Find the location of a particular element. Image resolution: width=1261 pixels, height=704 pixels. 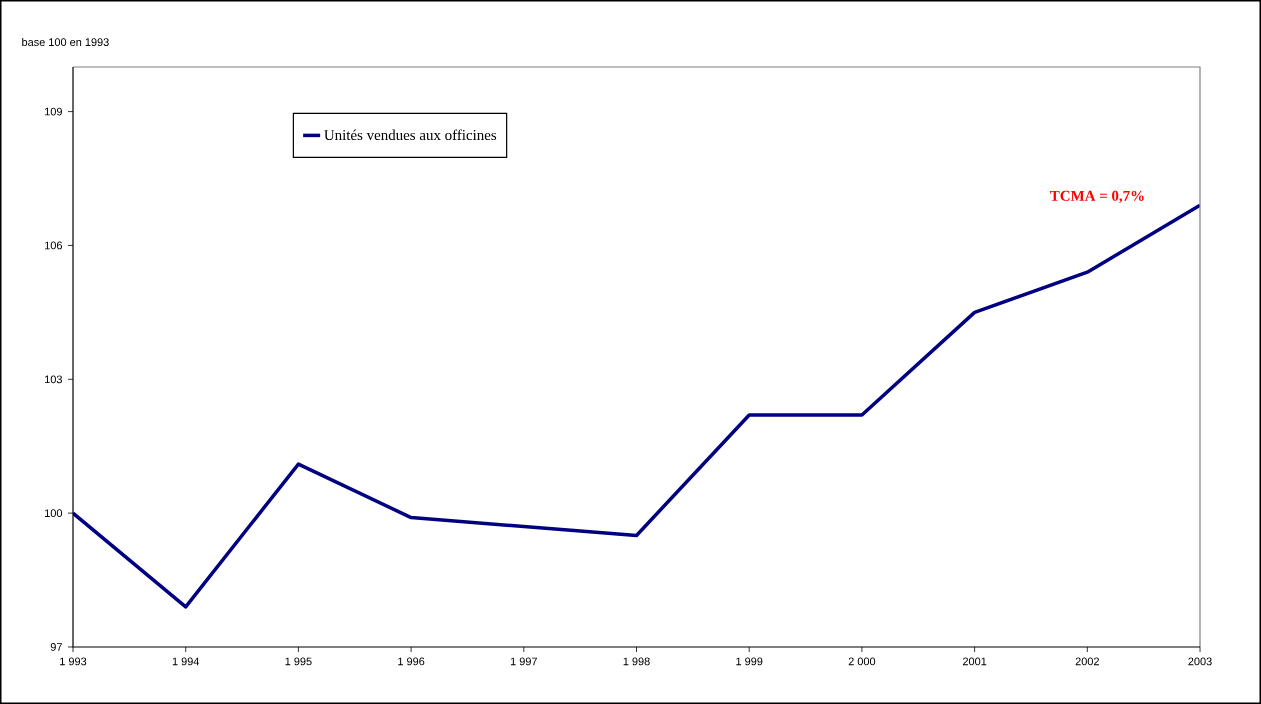

y-axis-title: base 100 en 1993 is located at coordinates (65, 42).